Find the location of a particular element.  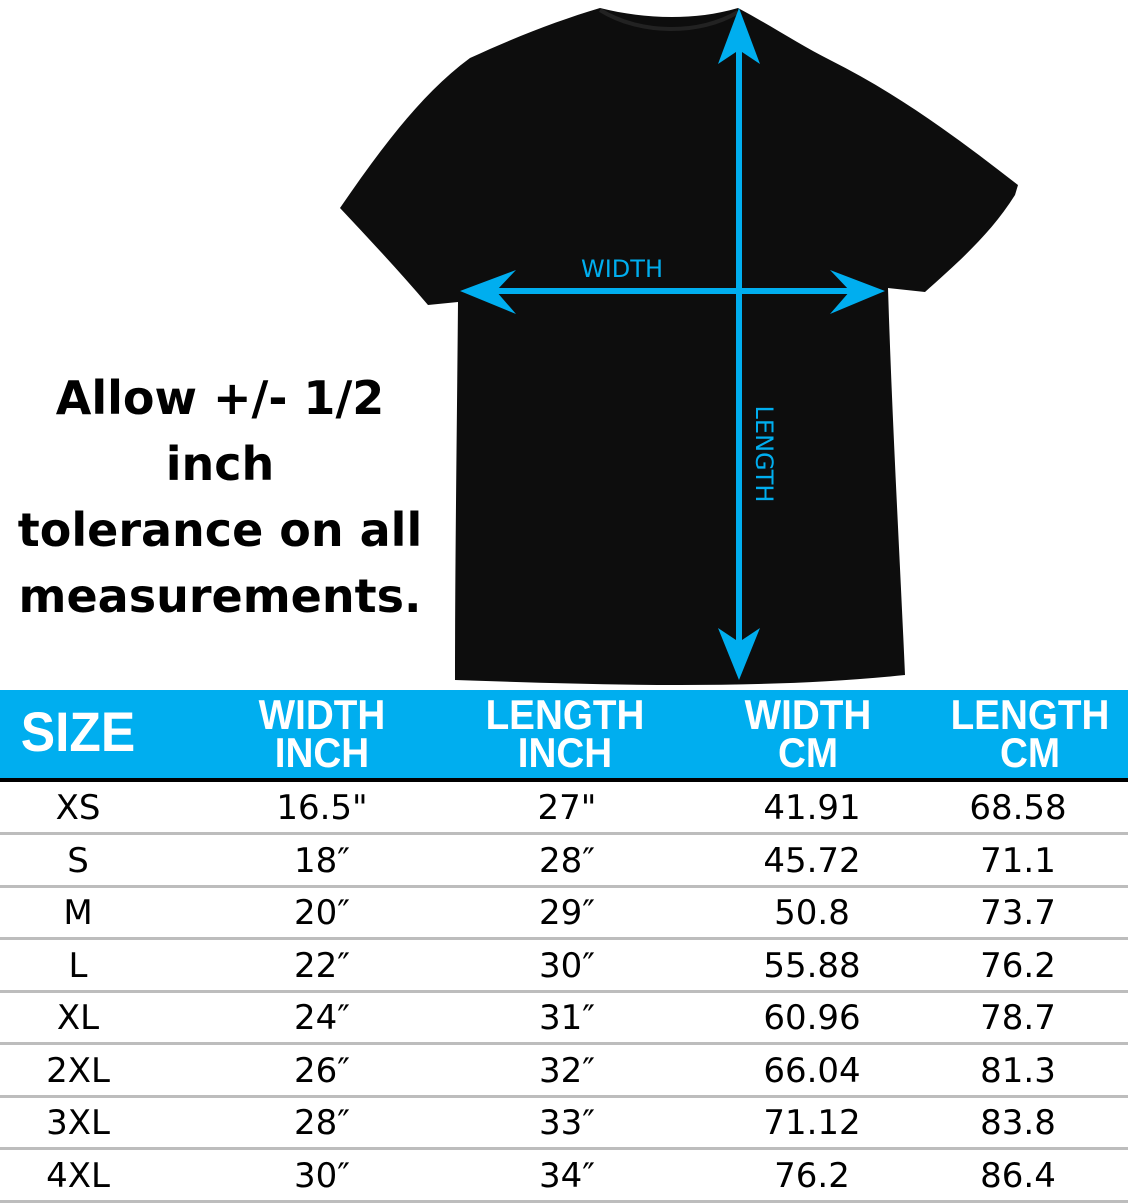

width-label: WIDTH is located at coordinates (622, 269).